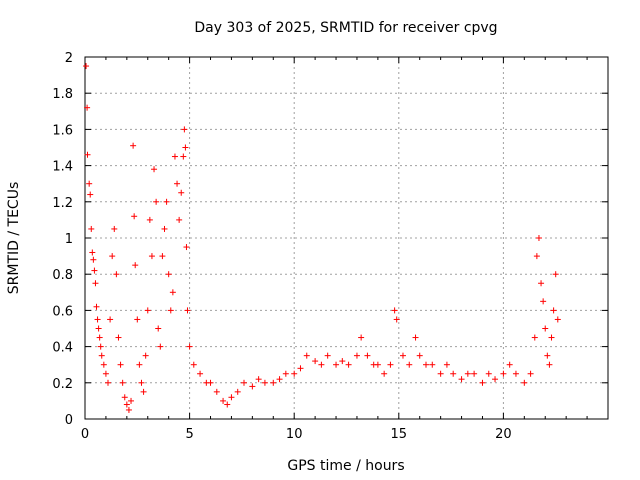 This screenshot has width=640, height=480. I want to click on x-axis-label: GPS time / hours, so click(345, 466).